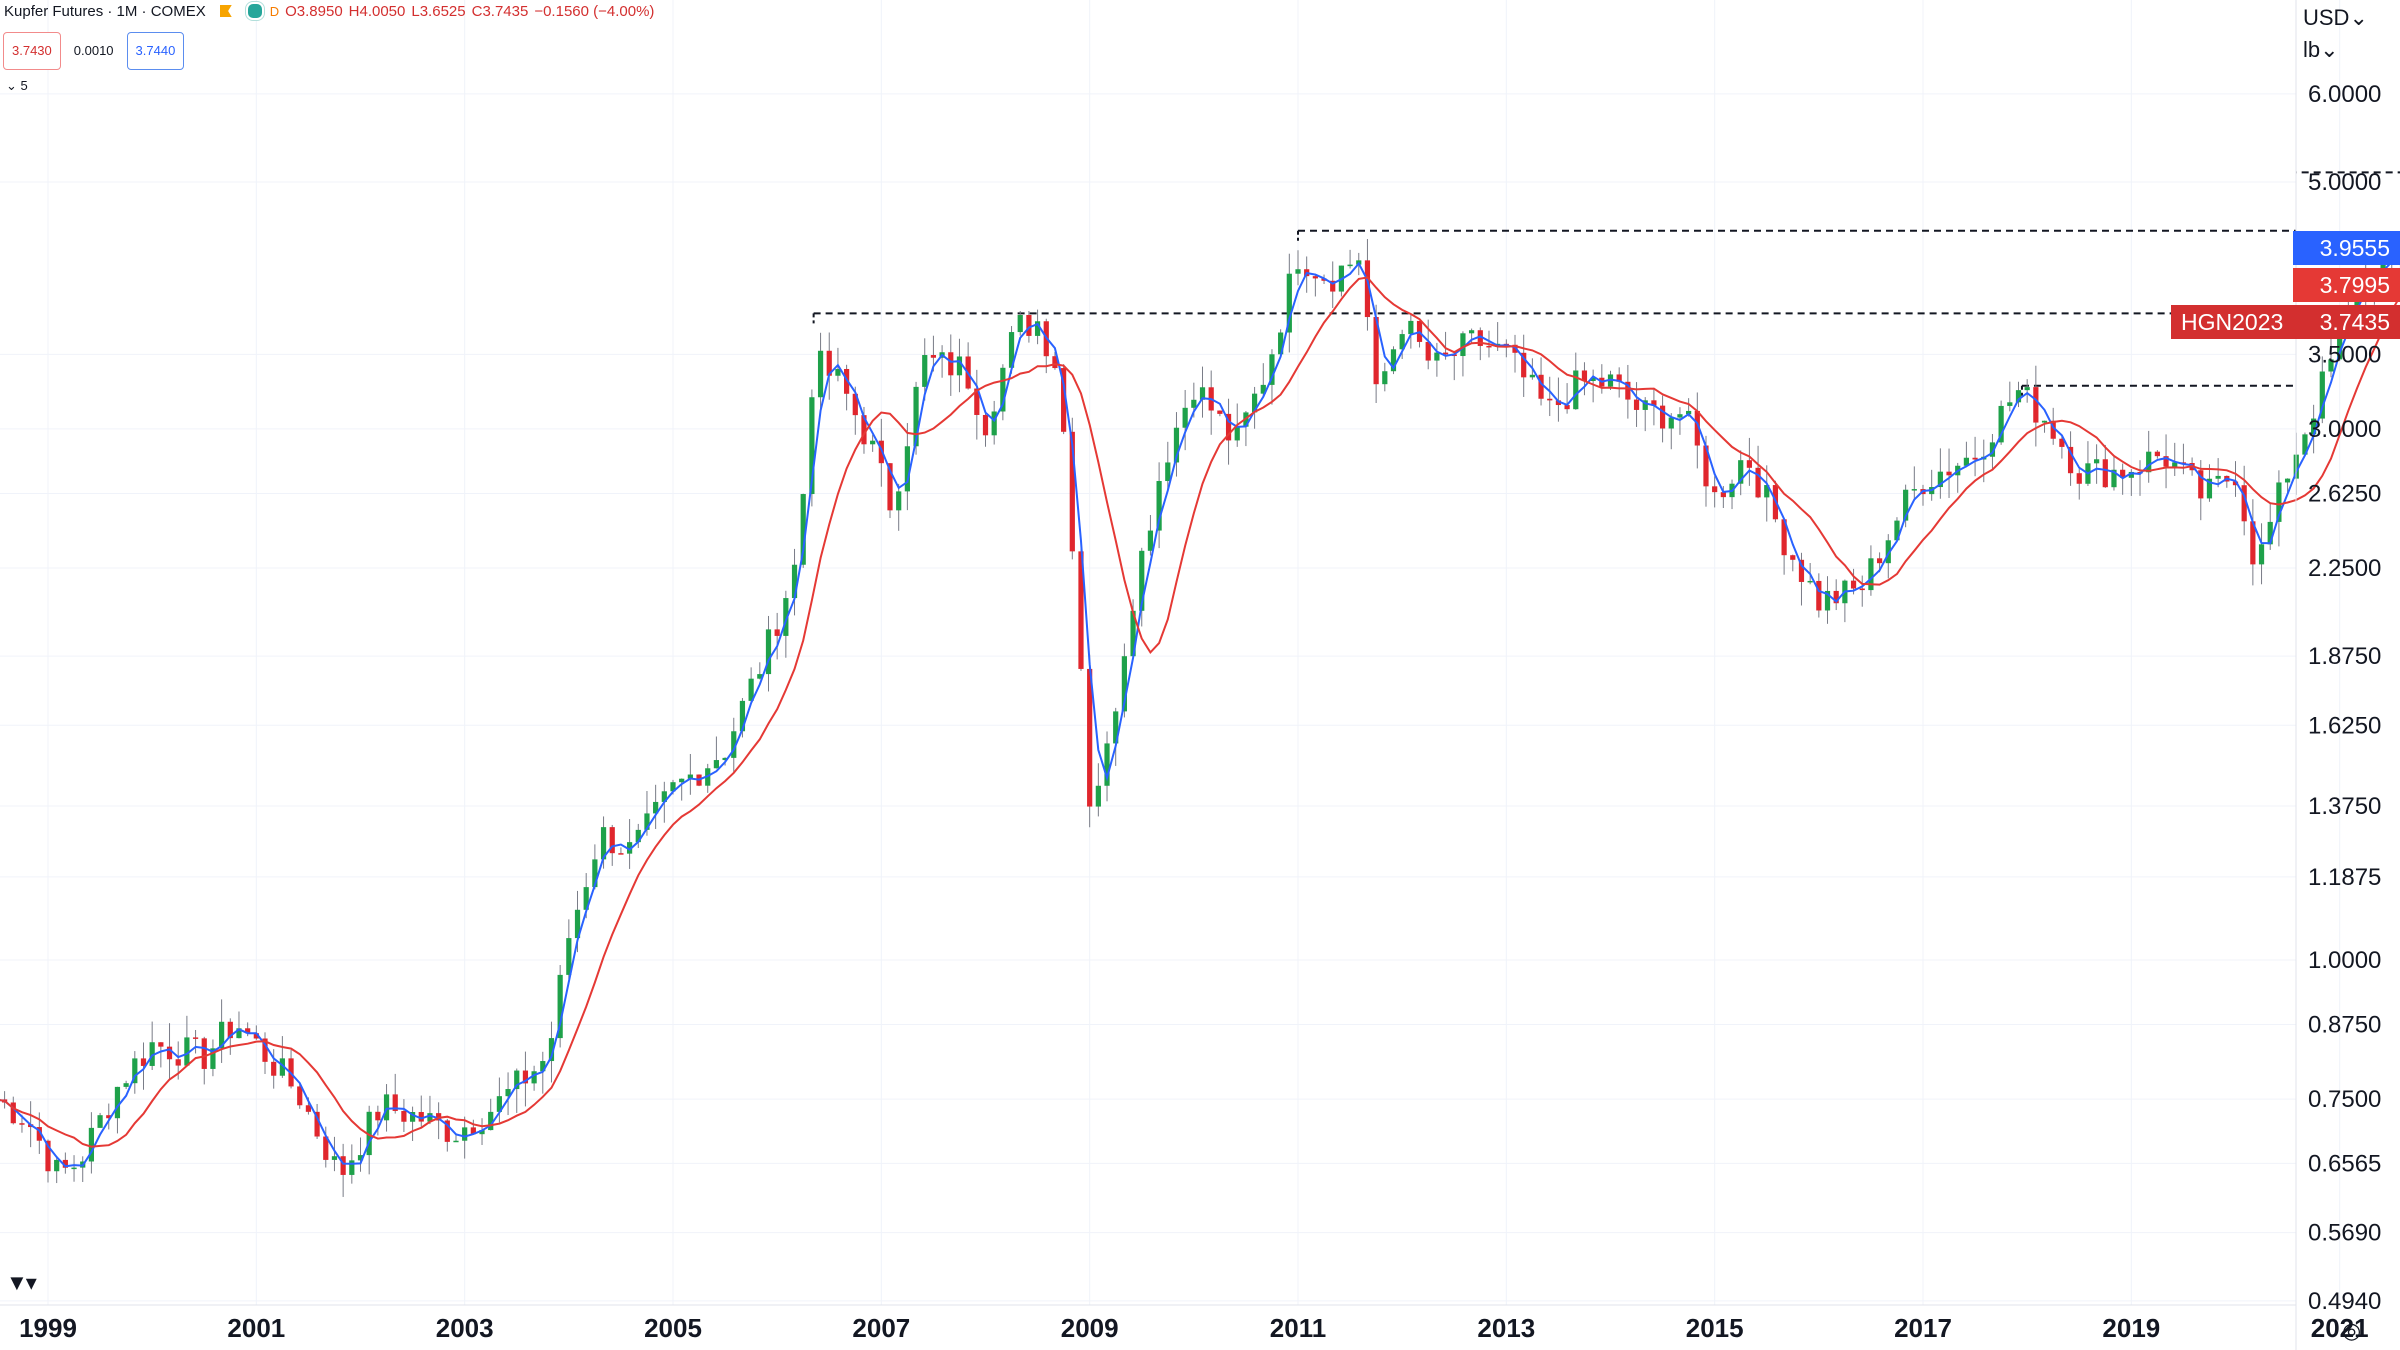  What do you see at coordinates (465, 1328) in the screenshot?
I see `time-tick-label: 2003` at bounding box center [465, 1328].